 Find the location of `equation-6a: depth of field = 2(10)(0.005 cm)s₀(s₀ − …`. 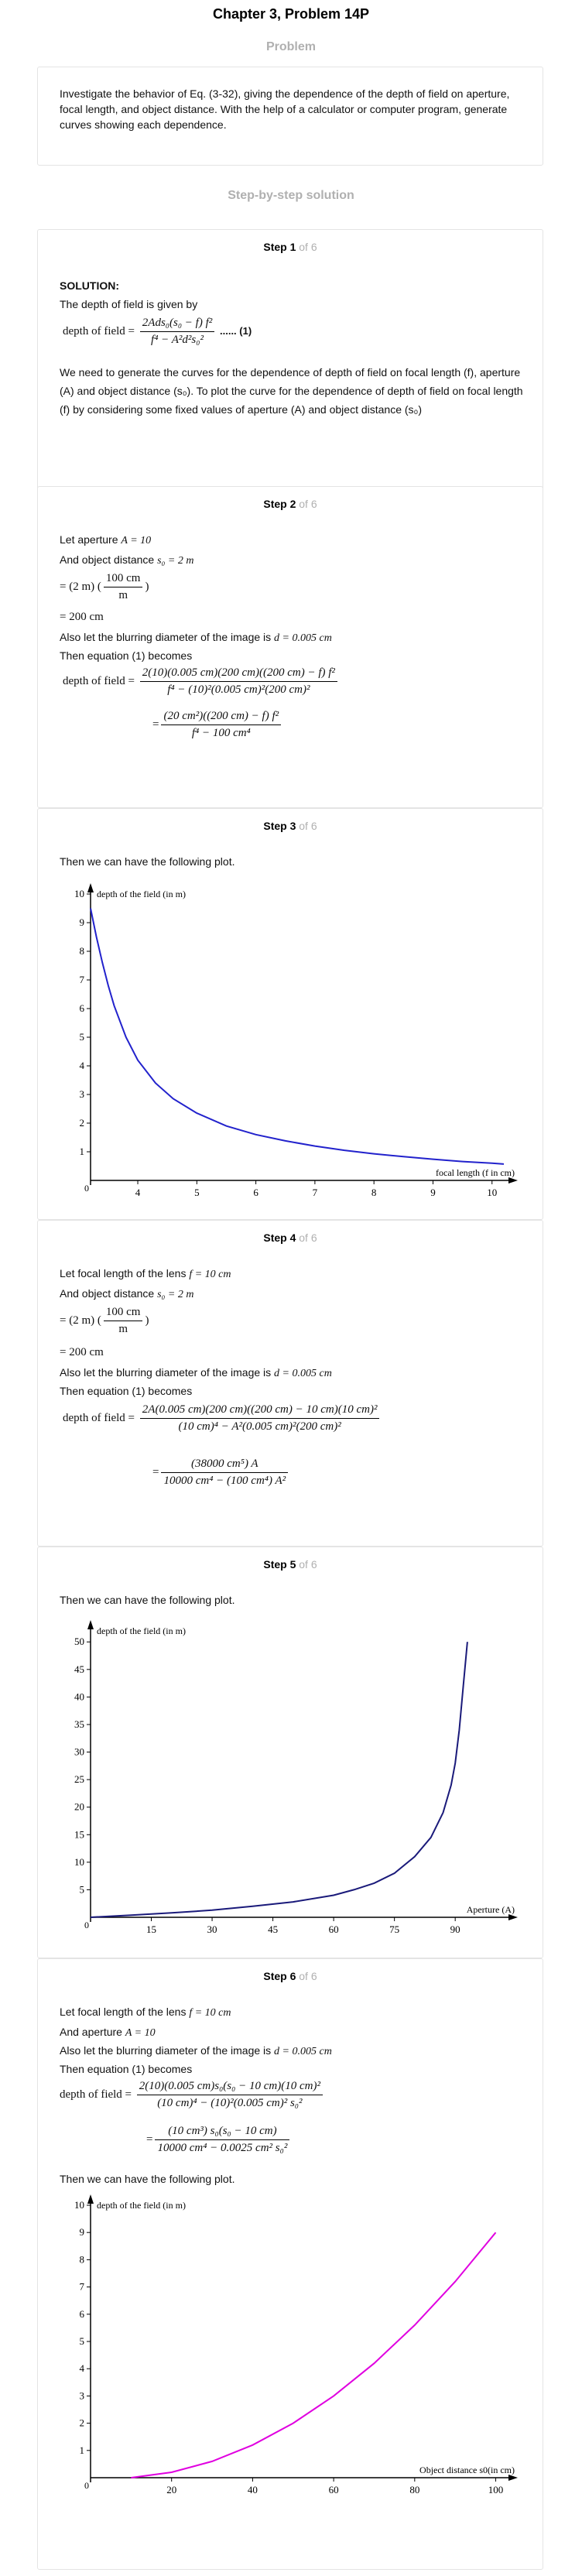

equation-6a: depth of field = 2(10)(0.005 cm)s₀(s₀ − … is located at coordinates (192, 2095).